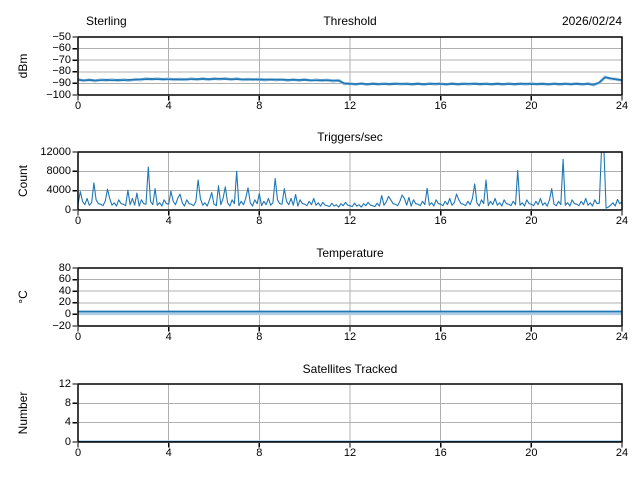  Describe the element at coordinates (55, 151) in the screenshot. I see `y-tick-label: 12000` at that location.